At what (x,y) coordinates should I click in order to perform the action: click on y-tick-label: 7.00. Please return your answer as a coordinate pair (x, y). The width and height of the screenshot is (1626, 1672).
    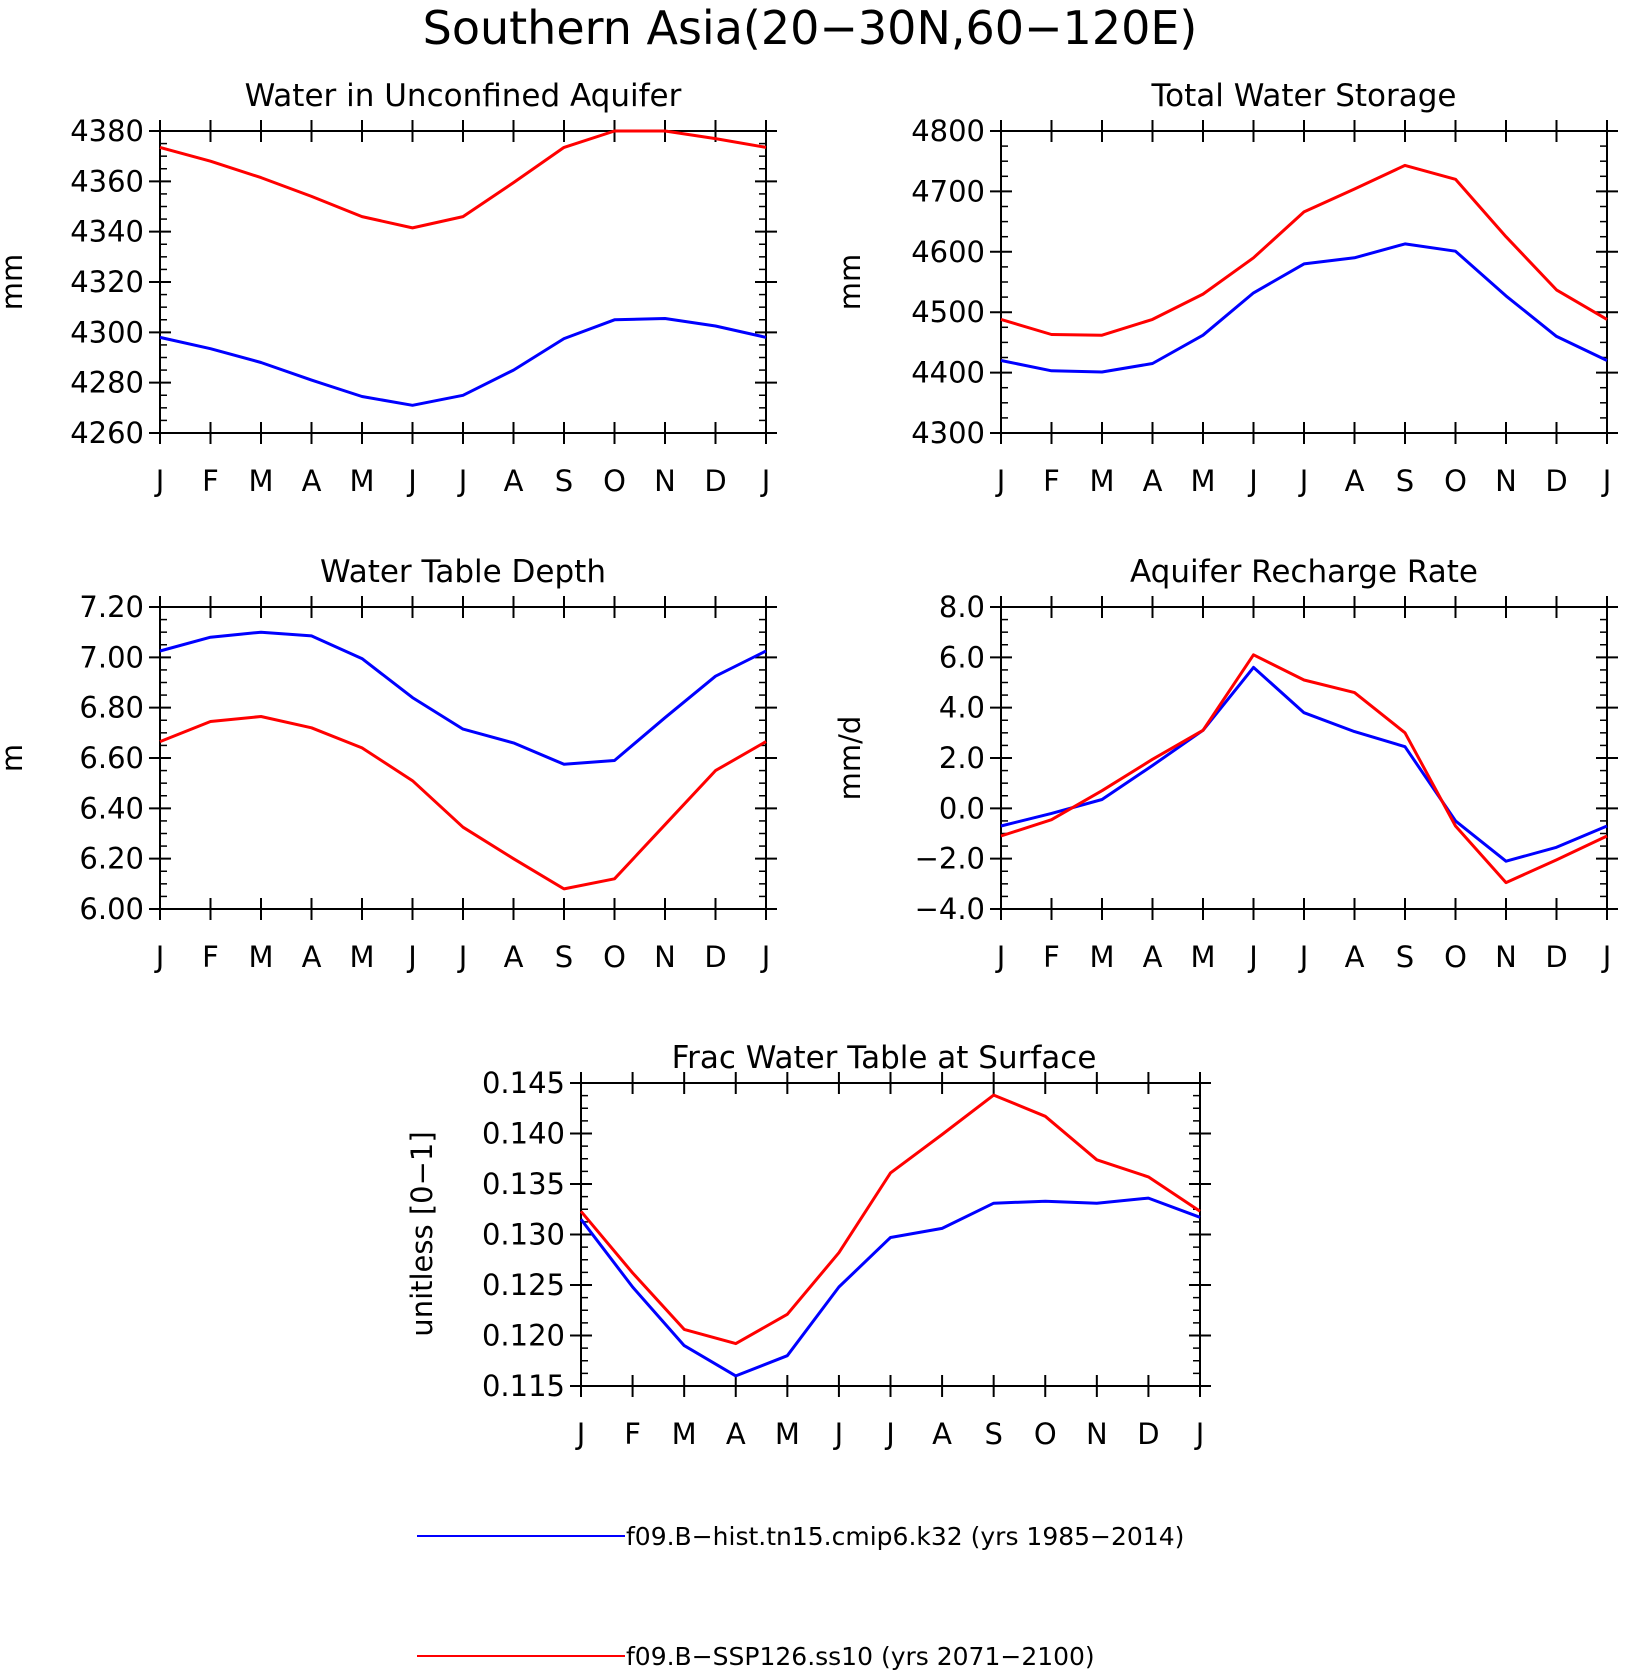
    Looking at the image, I should click on (111, 657).